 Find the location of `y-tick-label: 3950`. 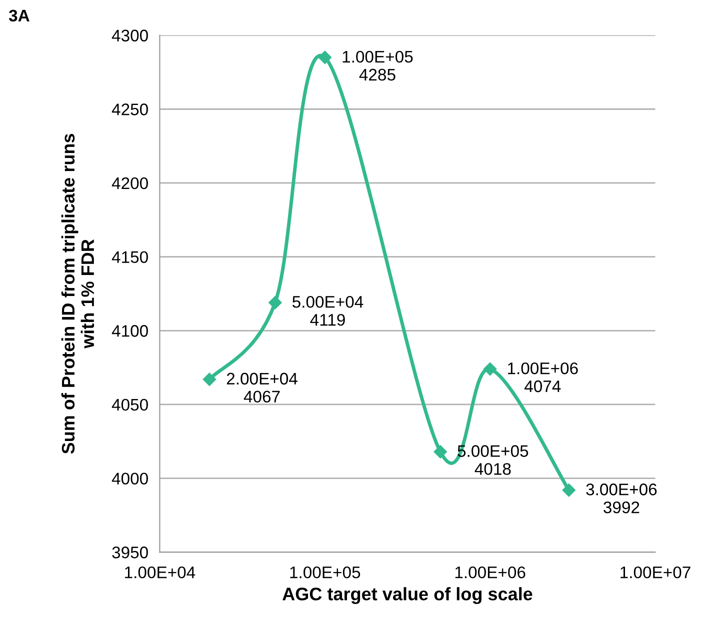

y-tick-label: 3950 is located at coordinates (130, 552).